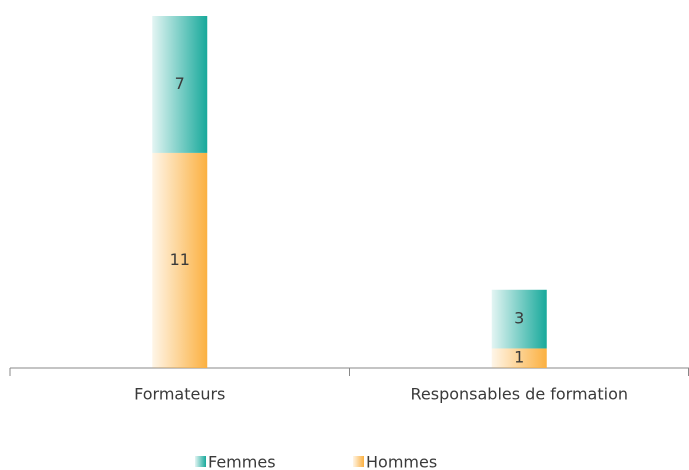 The width and height of the screenshot is (689, 470). Describe the element at coordinates (401, 461) in the screenshot. I see `legend-label: Hommes` at that location.